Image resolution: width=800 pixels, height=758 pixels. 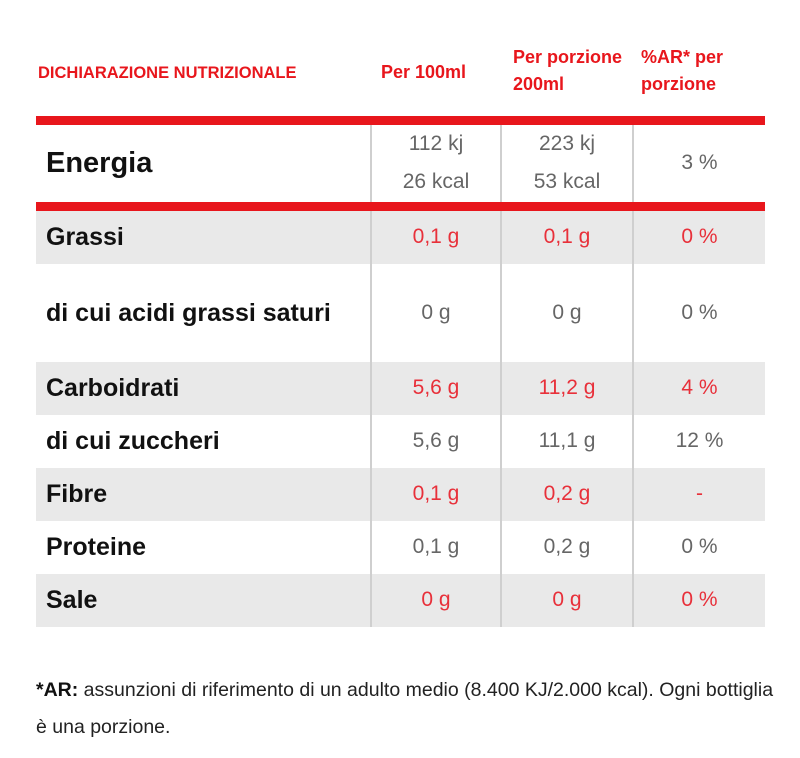 What do you see at coordinates (435, 163) in the screenshot?
I see `energy-per-100ml: 112 kj 26 kcal` at bounding box center [435, 163].